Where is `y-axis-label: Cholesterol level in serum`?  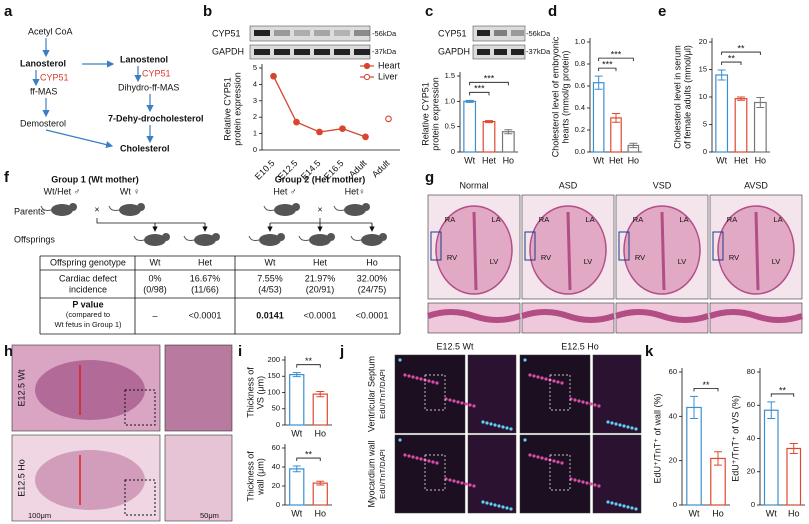
y-axis-label: Cholesterol level in serum is located at coordinates (677, 97).